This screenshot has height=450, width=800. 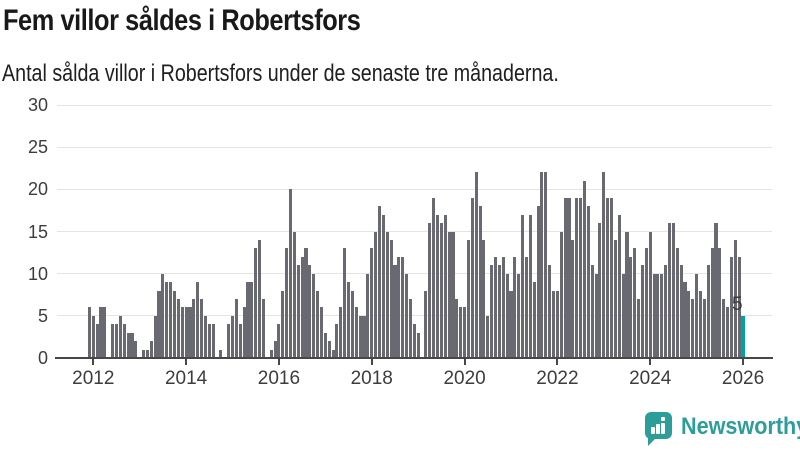 What do you see at coordinates (42, 315) in the screenshot?
I see `y-tick-label: 5` at bounding box center [42, 315].